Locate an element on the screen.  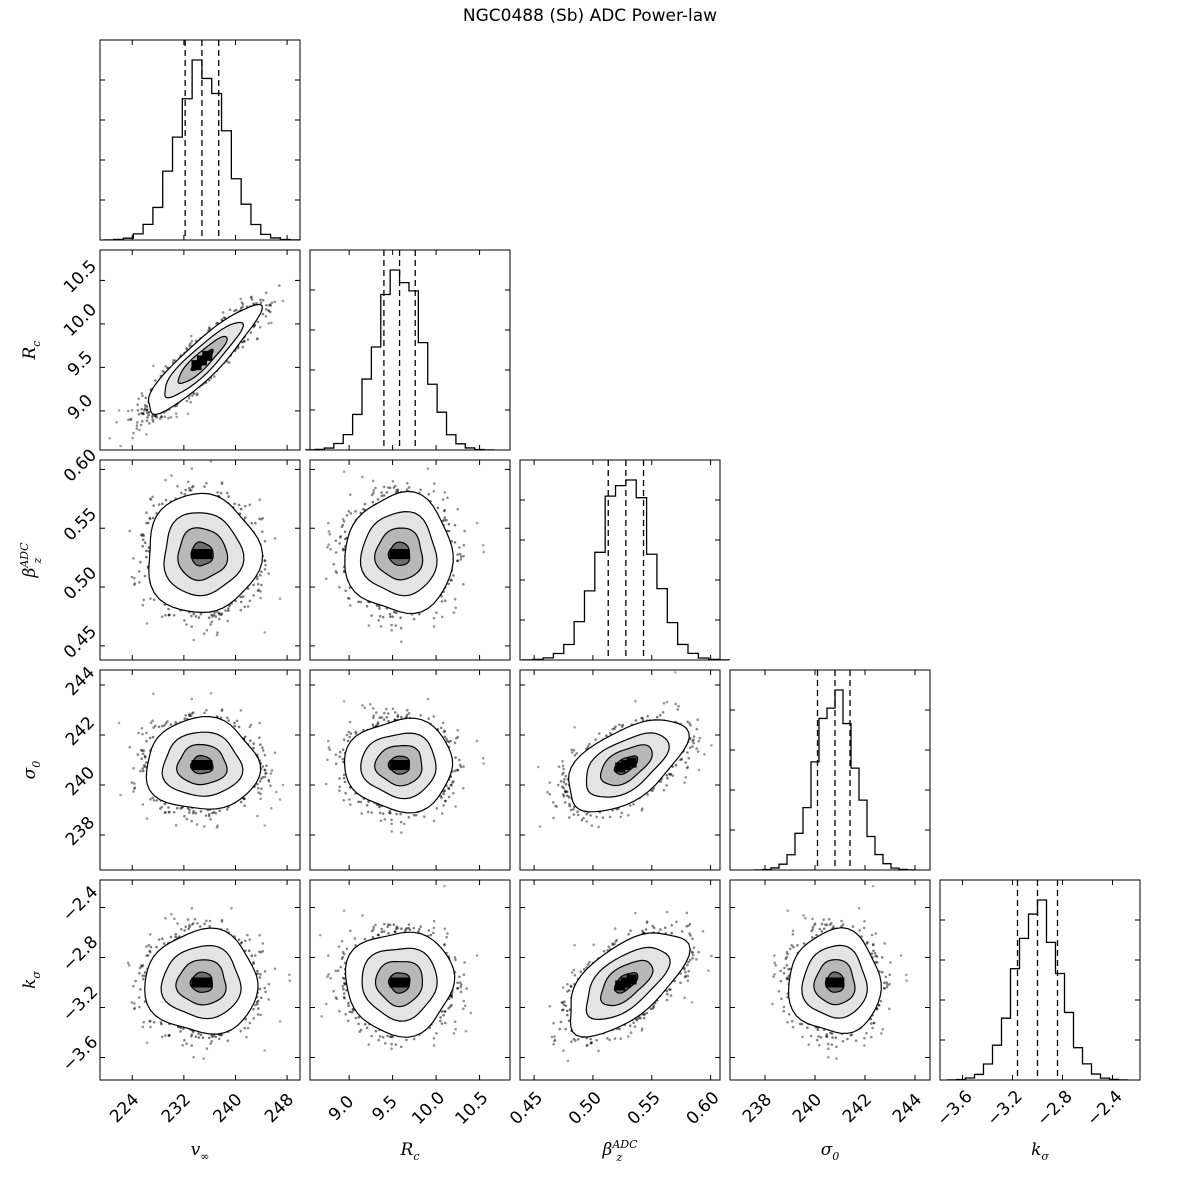
histogram-R_c is located at coordinates (400, 360).